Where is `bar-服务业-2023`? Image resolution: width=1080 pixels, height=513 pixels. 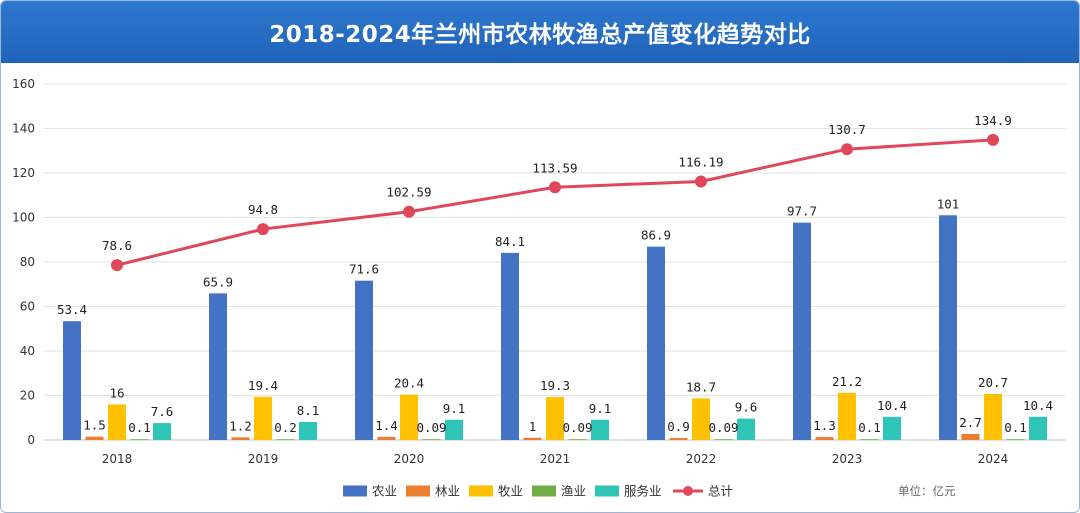
bar-服务业-2023 is located at coordinates (892, 428).